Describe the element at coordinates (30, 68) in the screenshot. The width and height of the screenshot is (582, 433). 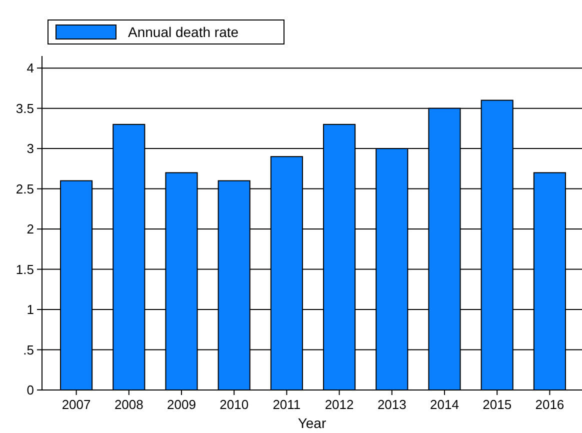
I see `y-tick-label: 4` at that location.